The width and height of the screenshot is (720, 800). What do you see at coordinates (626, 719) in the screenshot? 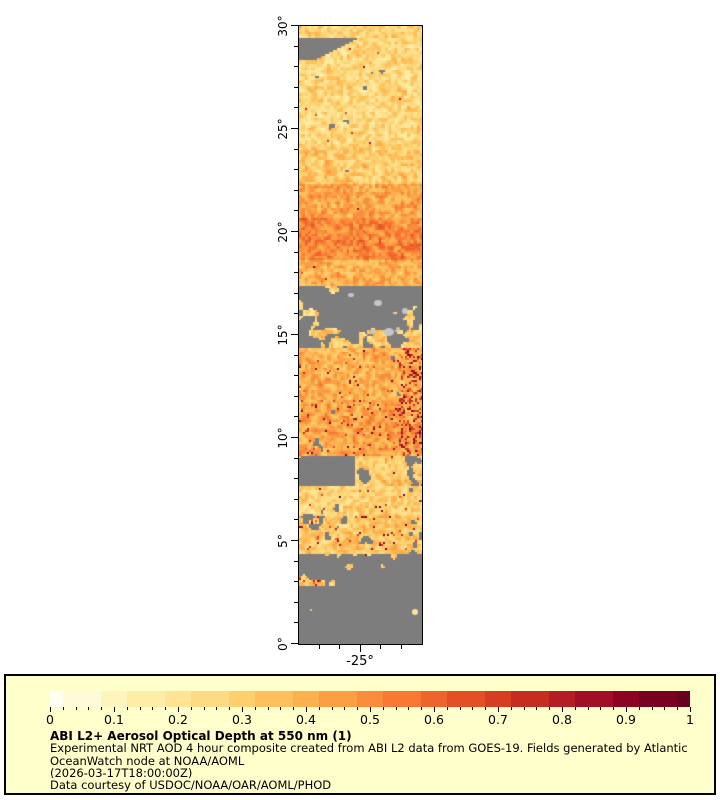
I see `colorbar-tick-label: 0.9` at bounding box center [626, 719].